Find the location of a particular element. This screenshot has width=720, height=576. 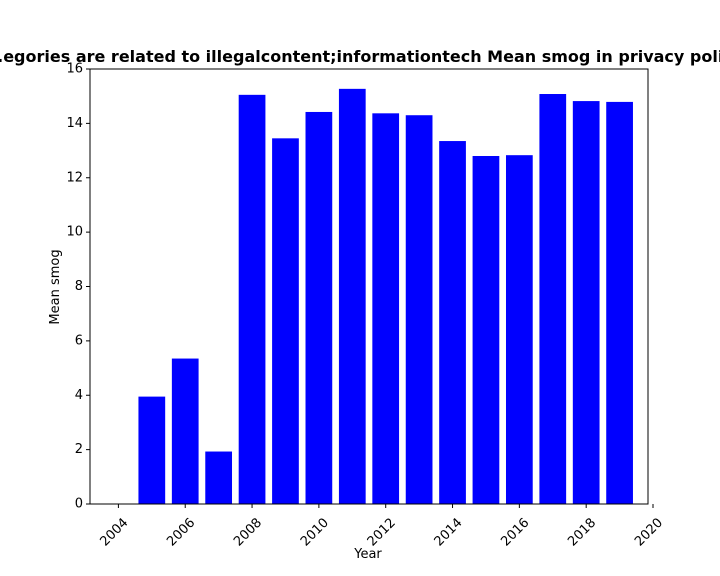

bar-2005 is located at coordinates (152, 450).